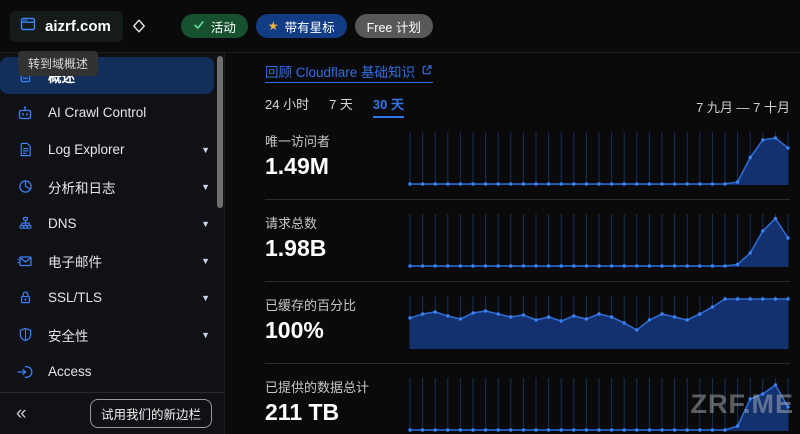  I want to click on percent-cached-chart, so click(599, 327).